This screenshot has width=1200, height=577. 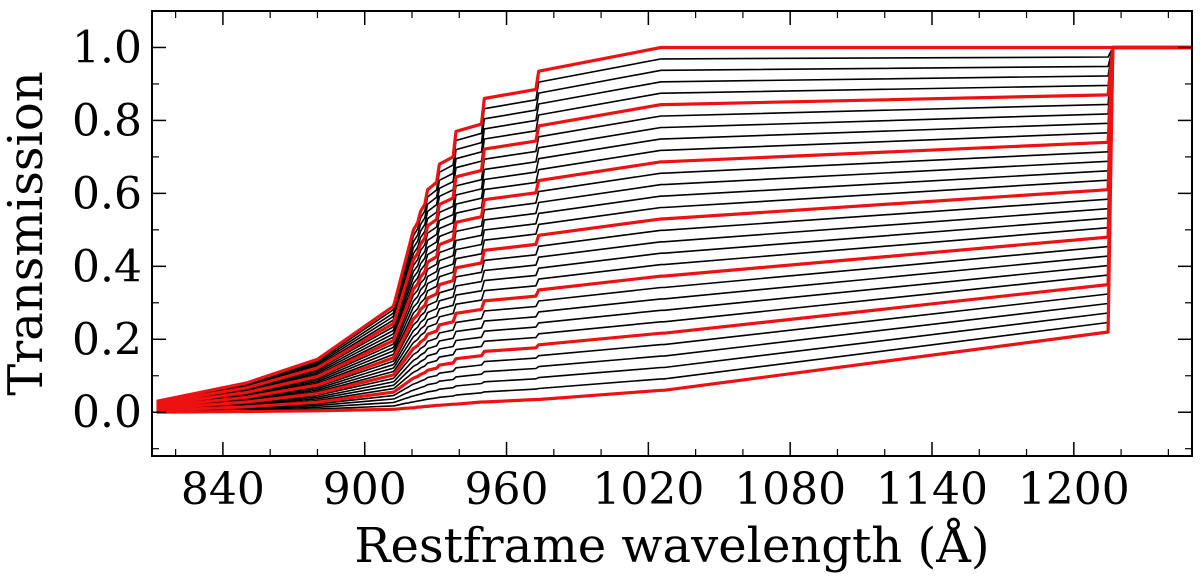 I want to click on y-tick-label: 0.0, so click(x=107, y=412).